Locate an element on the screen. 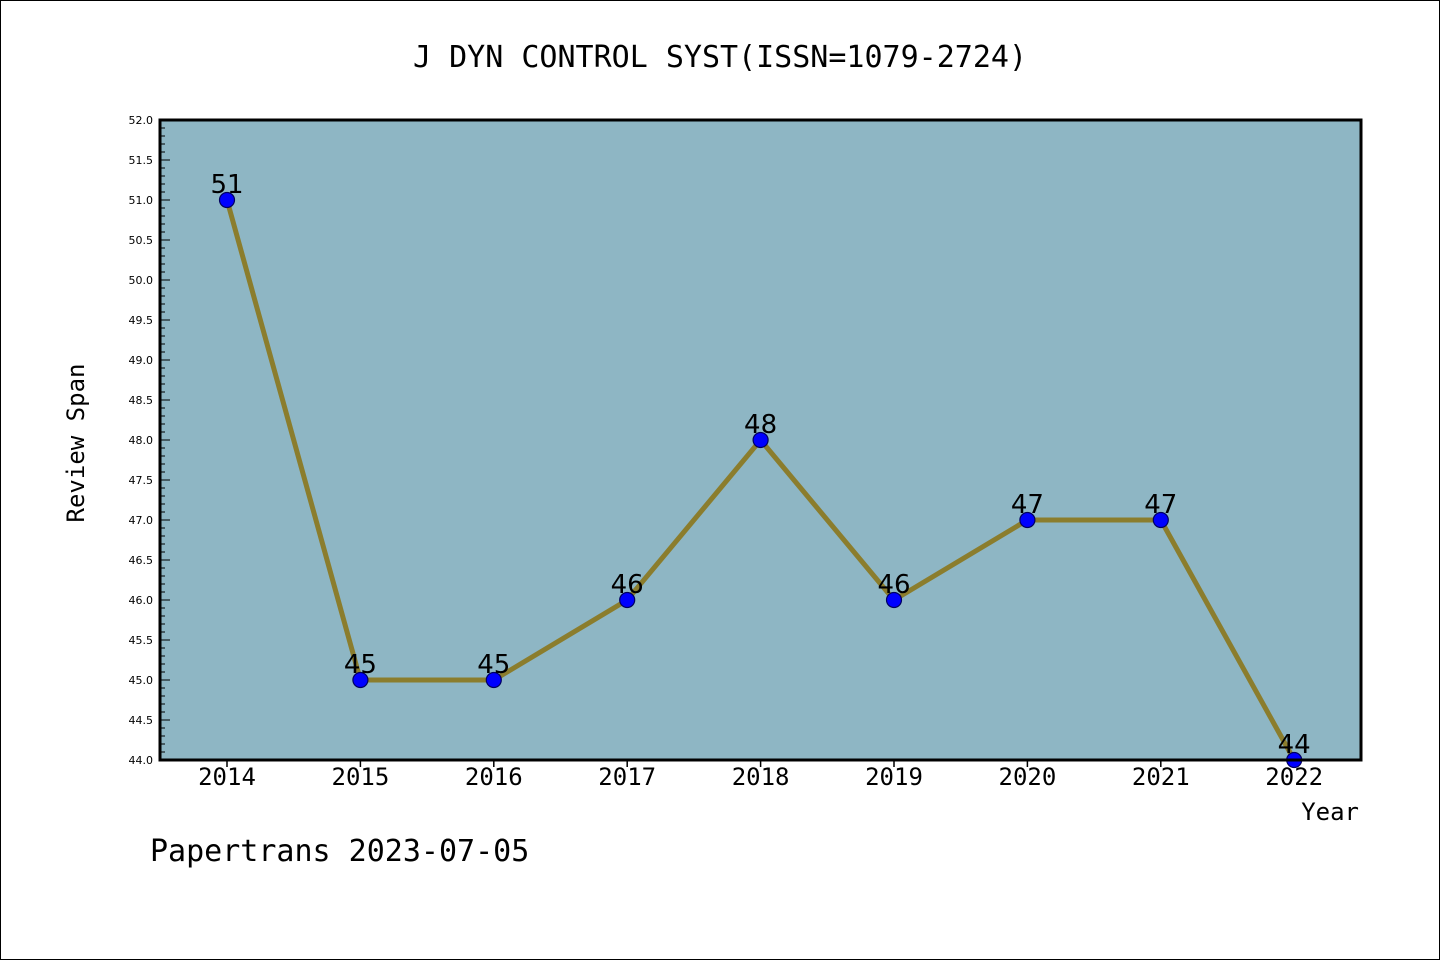 The height and width of the screenshot is (960, 1440). data-label: 48 is located at coordinates (760, 425).